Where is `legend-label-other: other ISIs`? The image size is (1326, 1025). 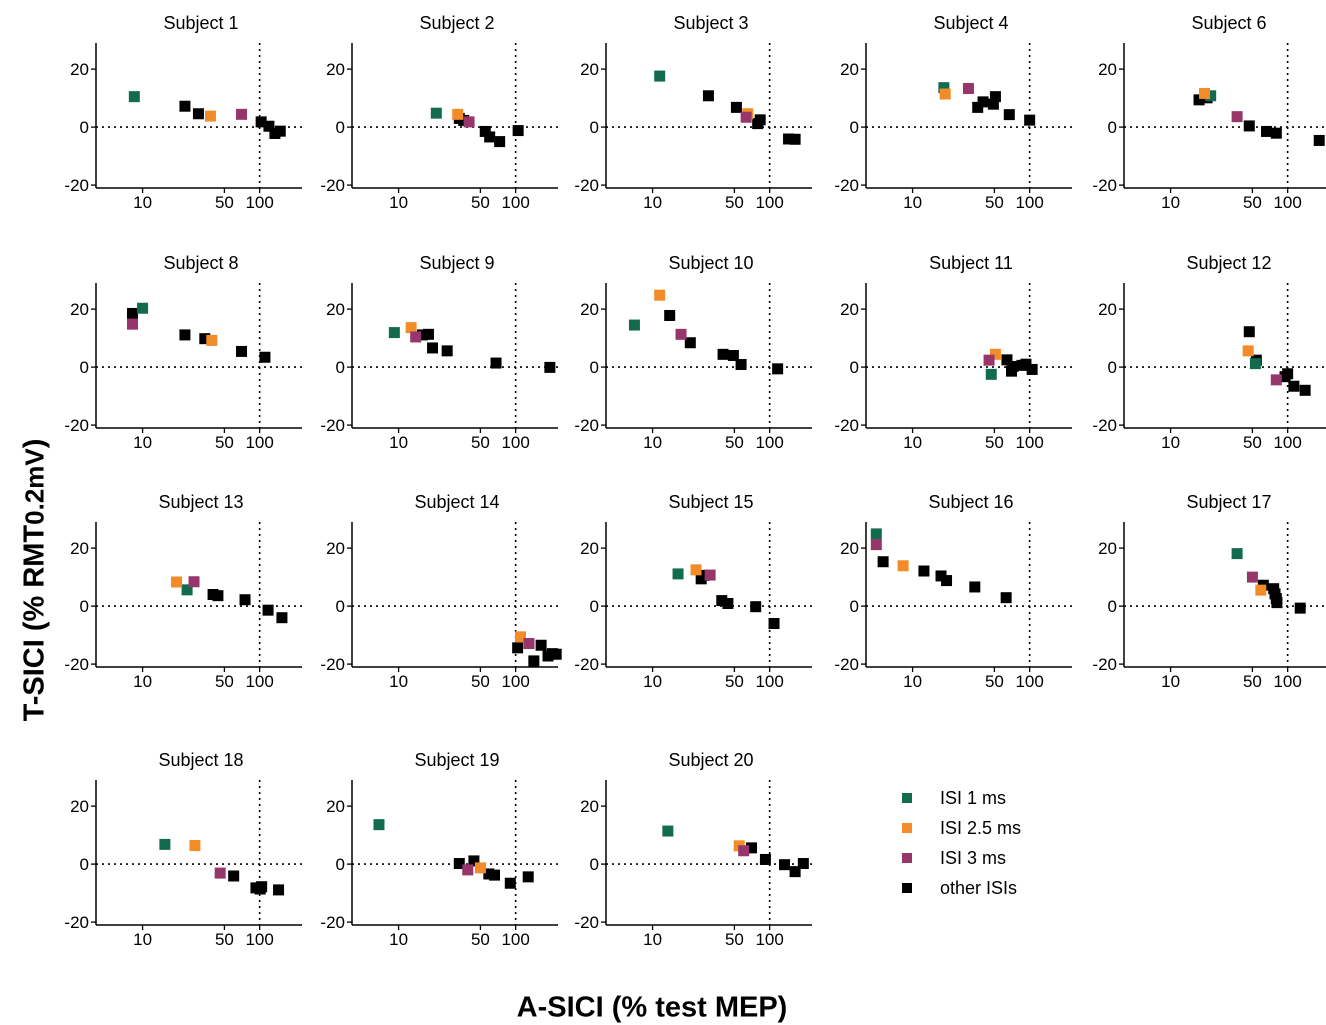 legend-label-other: other ISIs is located at coordinates (979, 887).